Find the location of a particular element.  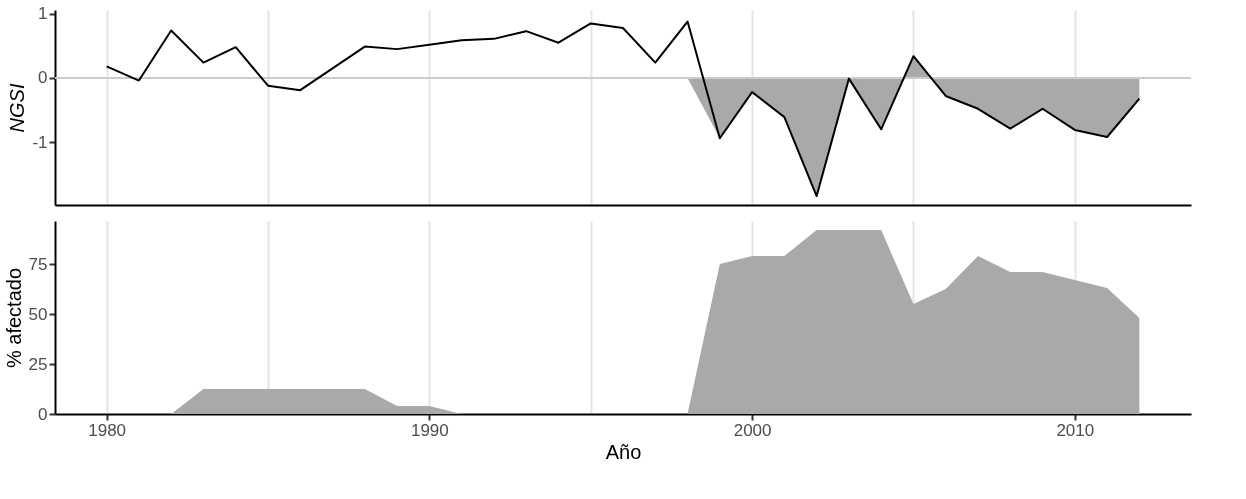

y-tick-label: -1 is located at coordinates (40, 142).